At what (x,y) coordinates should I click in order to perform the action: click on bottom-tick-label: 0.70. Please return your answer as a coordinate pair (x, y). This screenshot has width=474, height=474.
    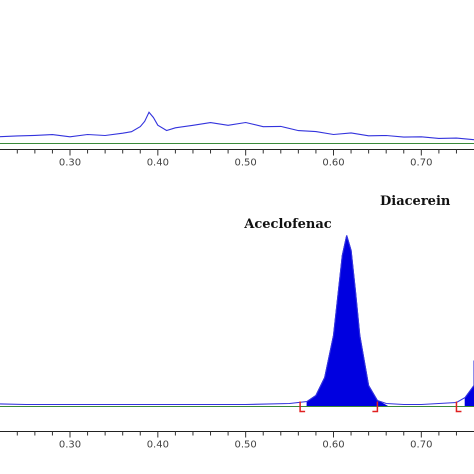
    Looking at the image, I should click on (421, 445).